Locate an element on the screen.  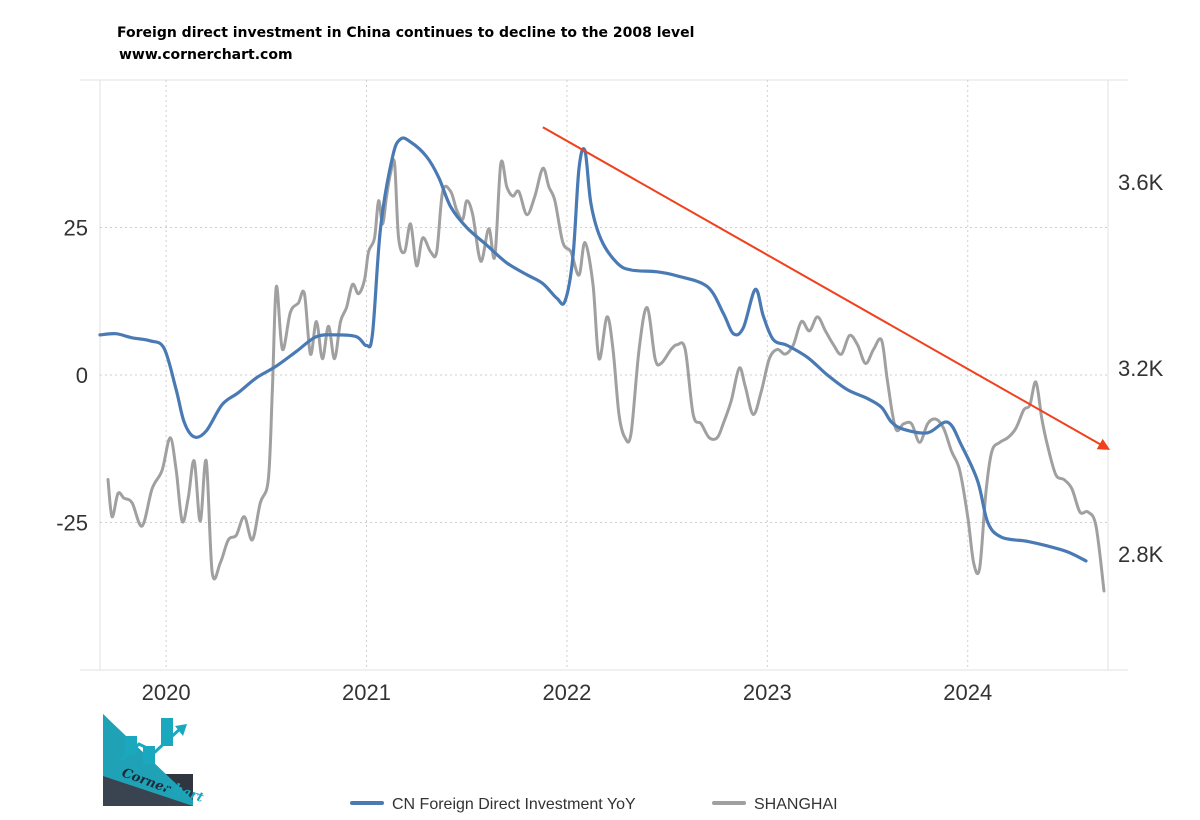
y-left-tick-label: 25 is located at coordinates (76, 228).